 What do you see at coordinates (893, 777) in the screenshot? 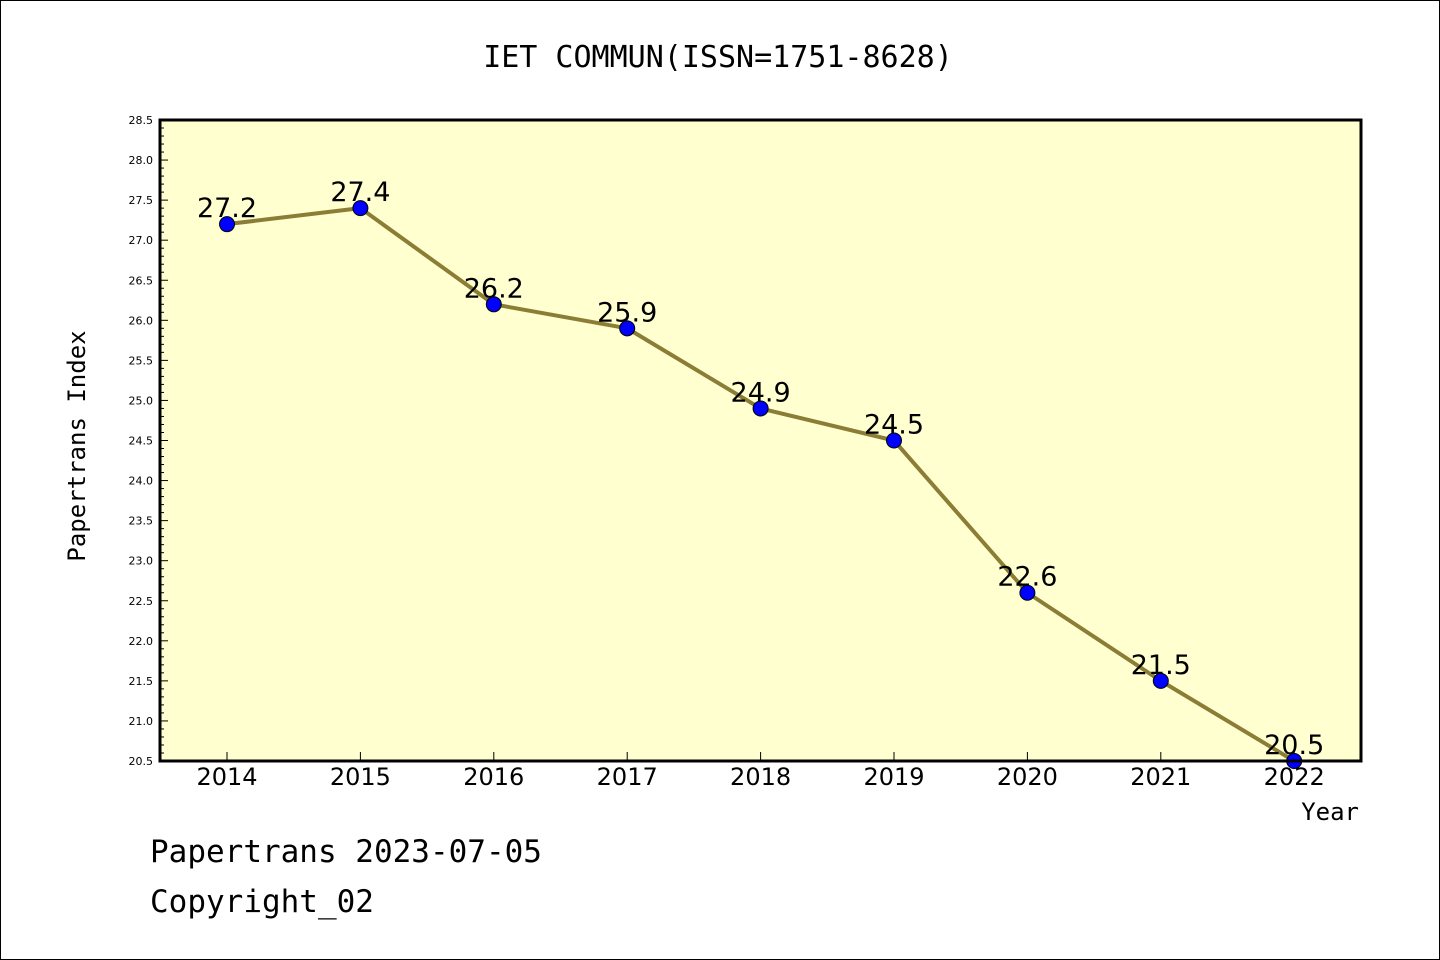
I see `x-tick-label: 2019` at bounding box center [893, 777].